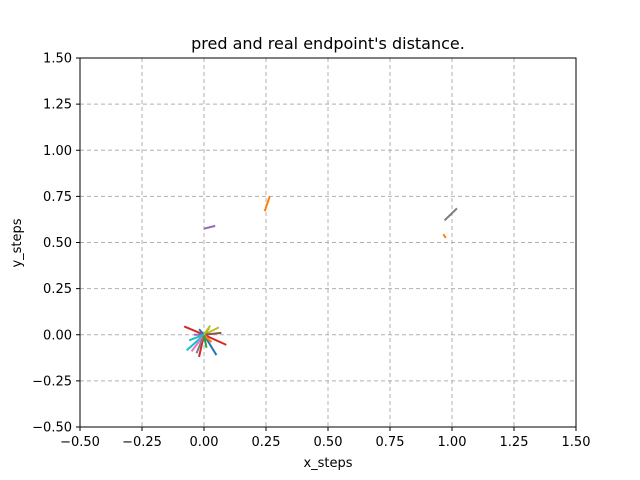  Describe the element at coordinates (57, 105) in the screenshot. I see `y-tick-label: 1.25` at that location.